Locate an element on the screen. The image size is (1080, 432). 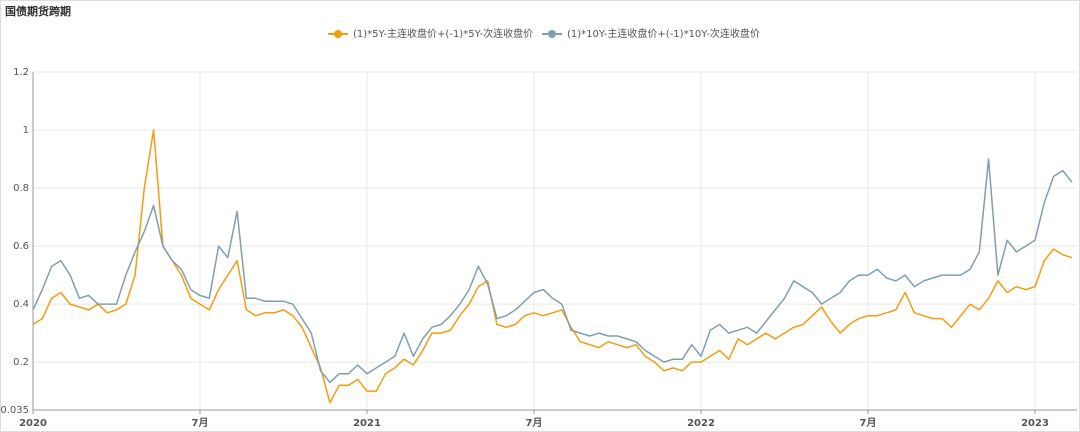
x-tick-label: 2022 is located at coordinates (701, 423).